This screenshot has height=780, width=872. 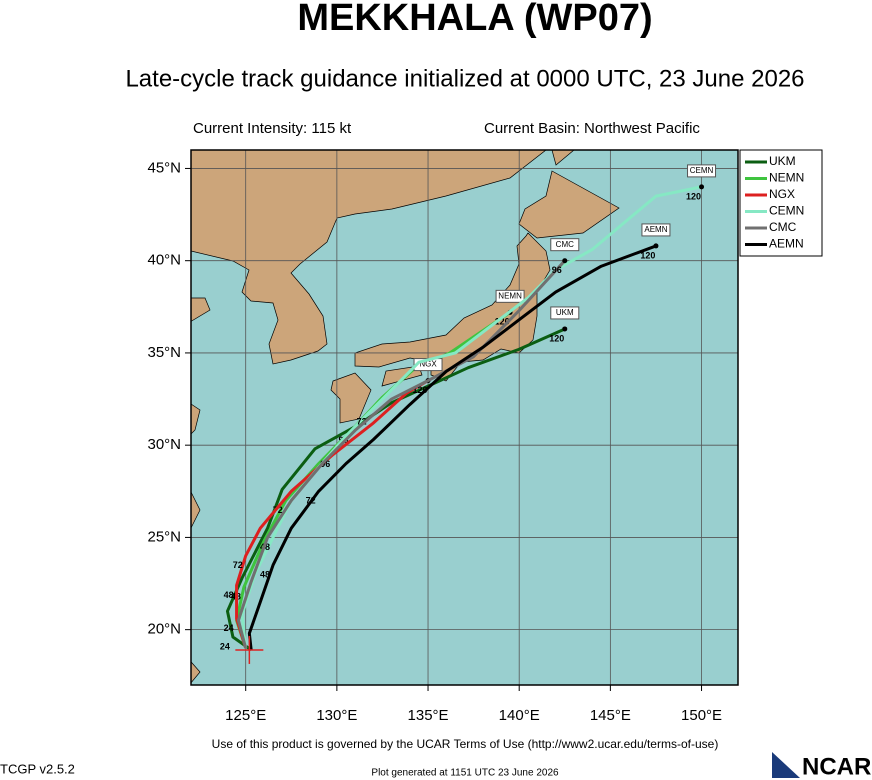 I want to click on mainland, so click(x=369, y=257).